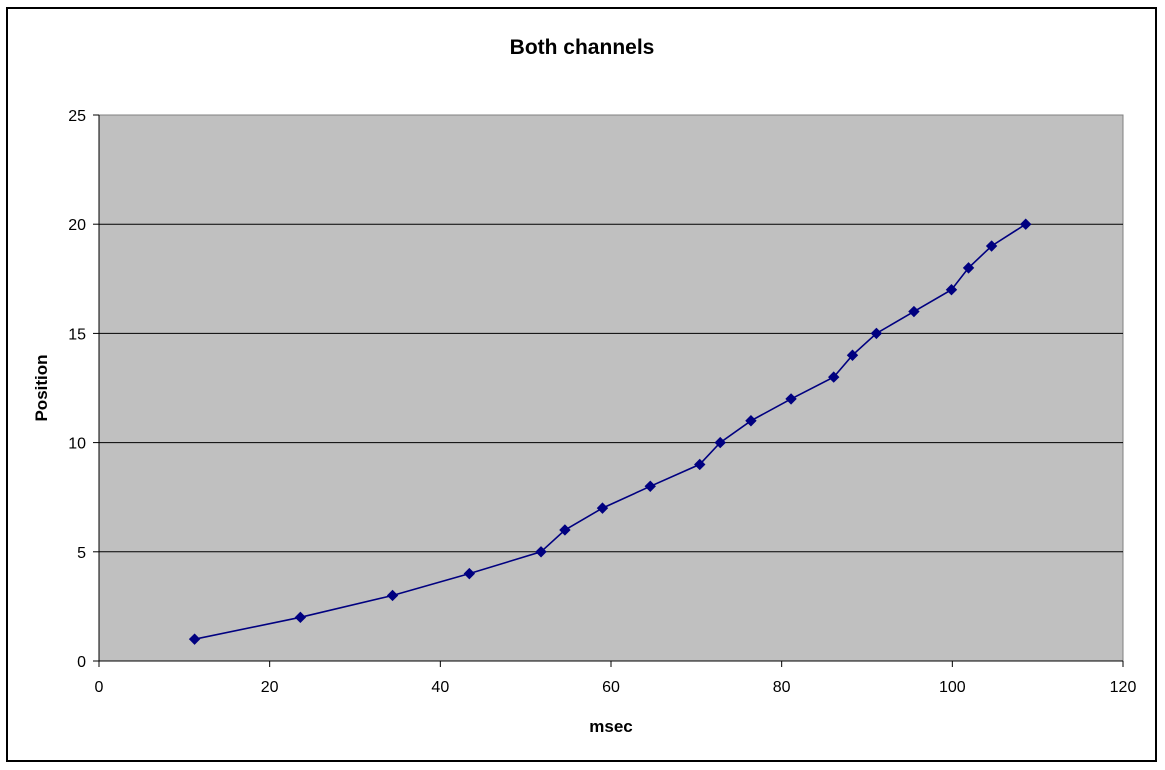 The height and width of the screenshot is (770, 1165). I want to click on y-tick-label: 20, so click(77, 225).